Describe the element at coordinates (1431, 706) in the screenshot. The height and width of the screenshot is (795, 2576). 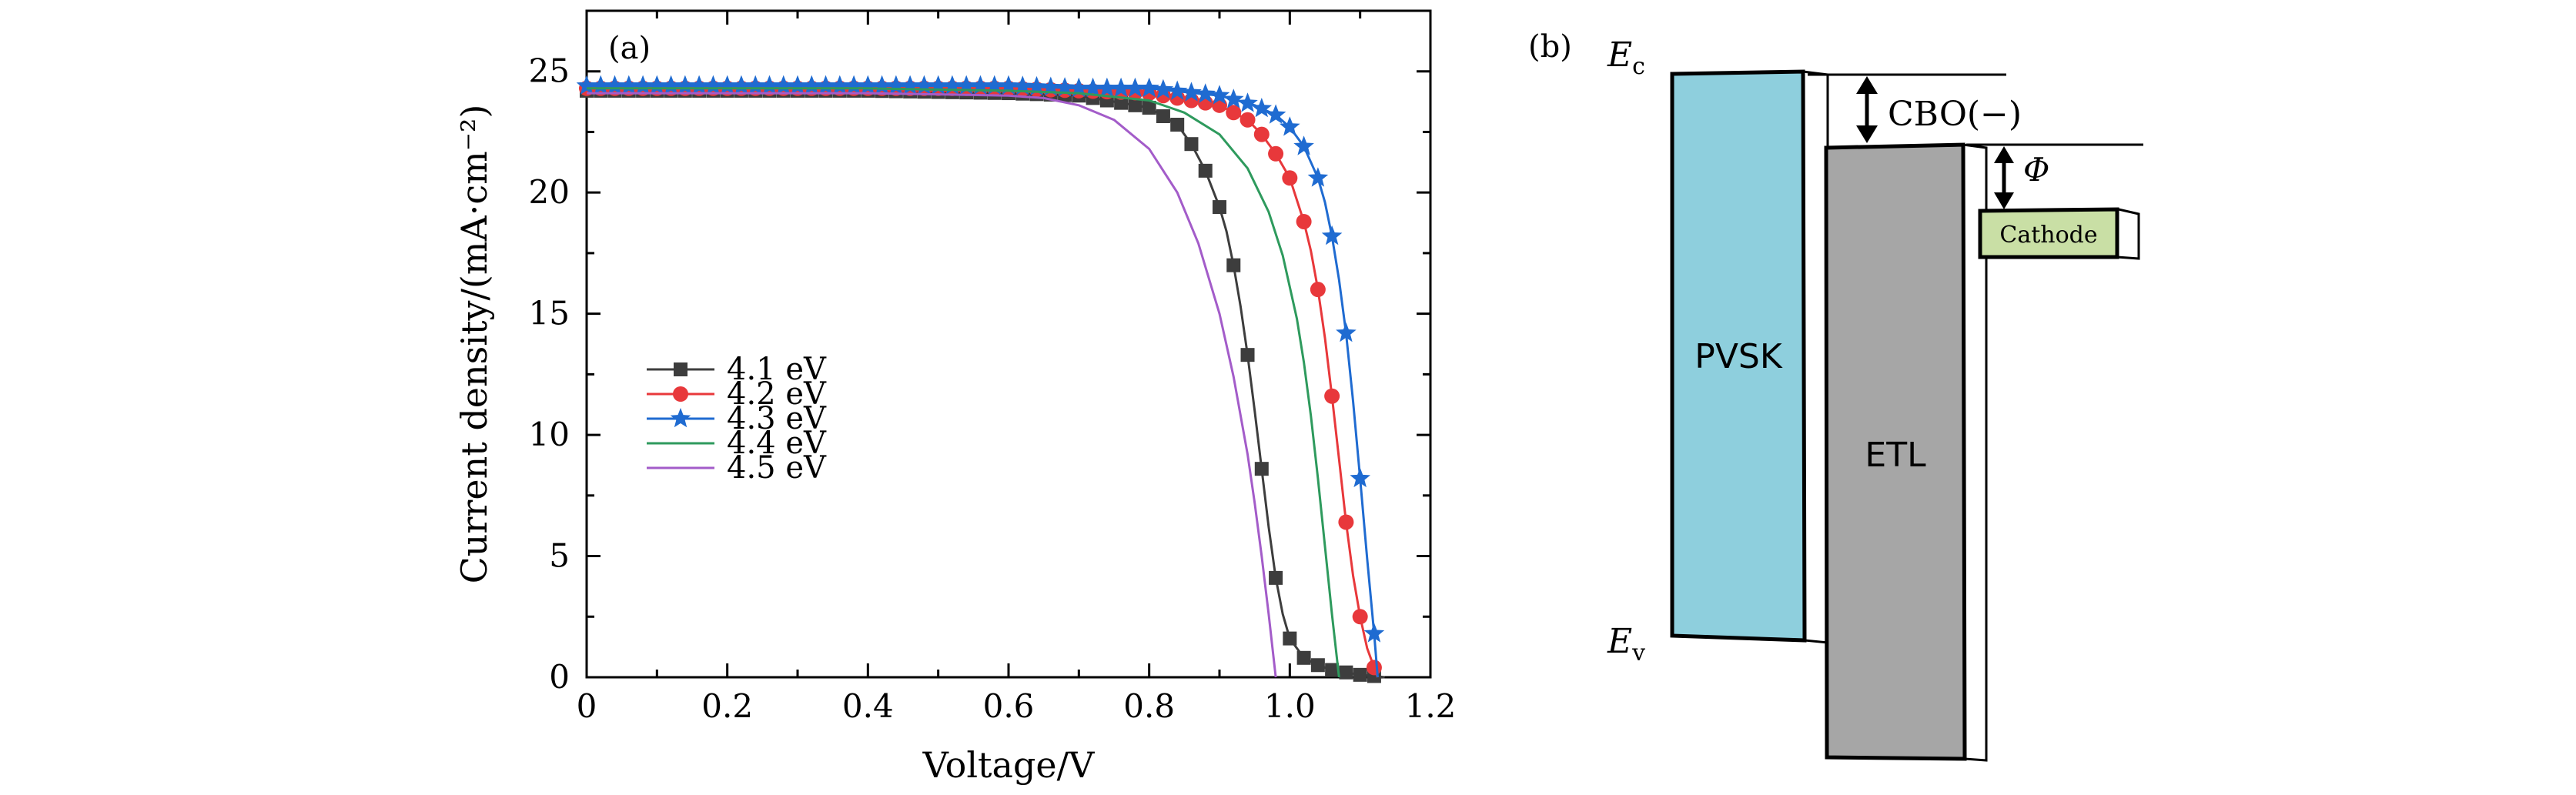
I see `x-tick-label: 1.2` at that location.